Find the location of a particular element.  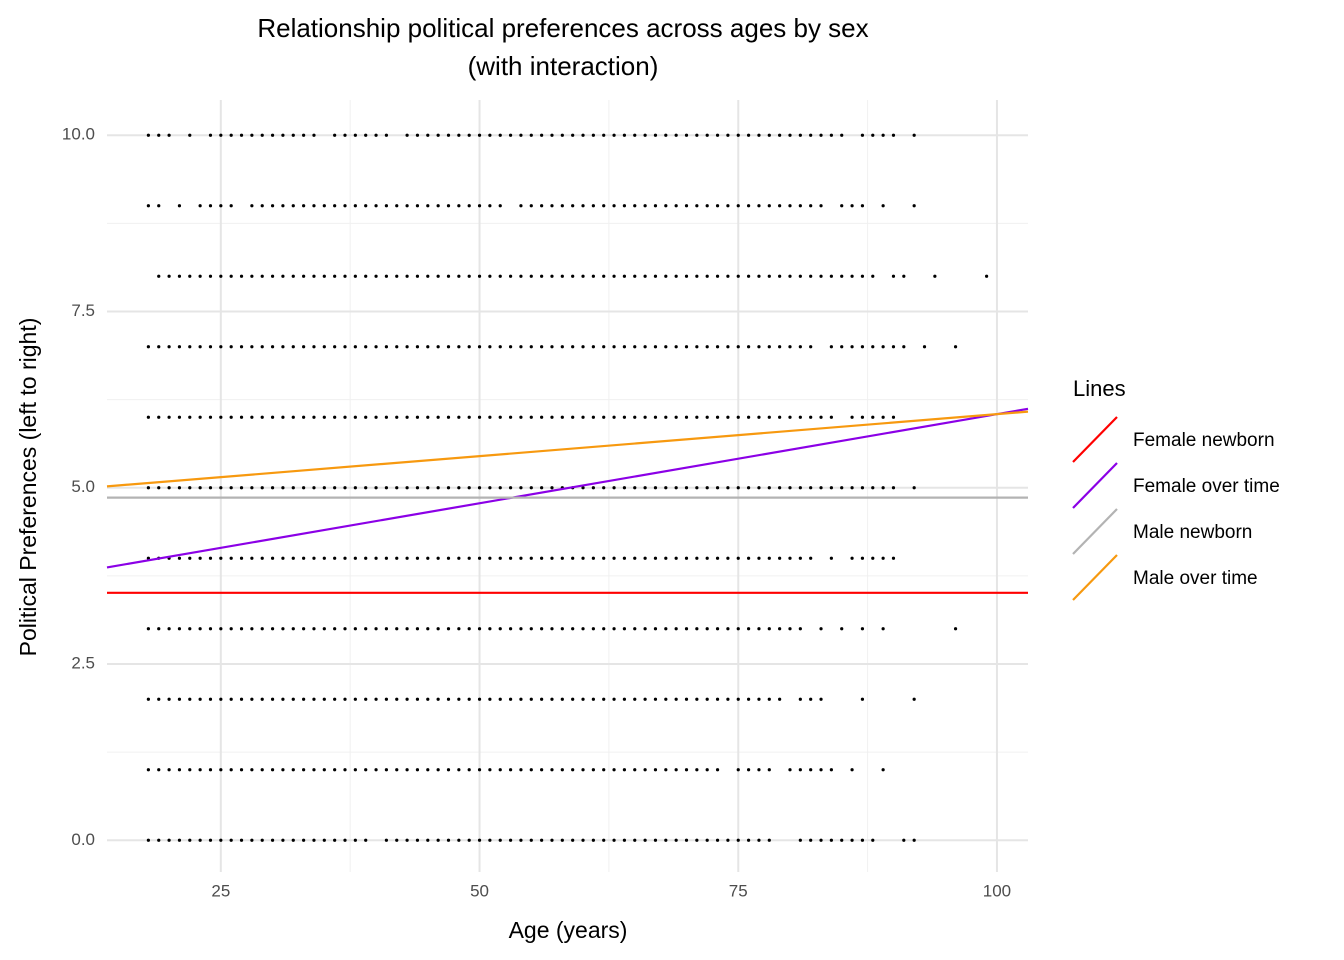

x-tick-label: 75 is located at coordinates (738, 890).